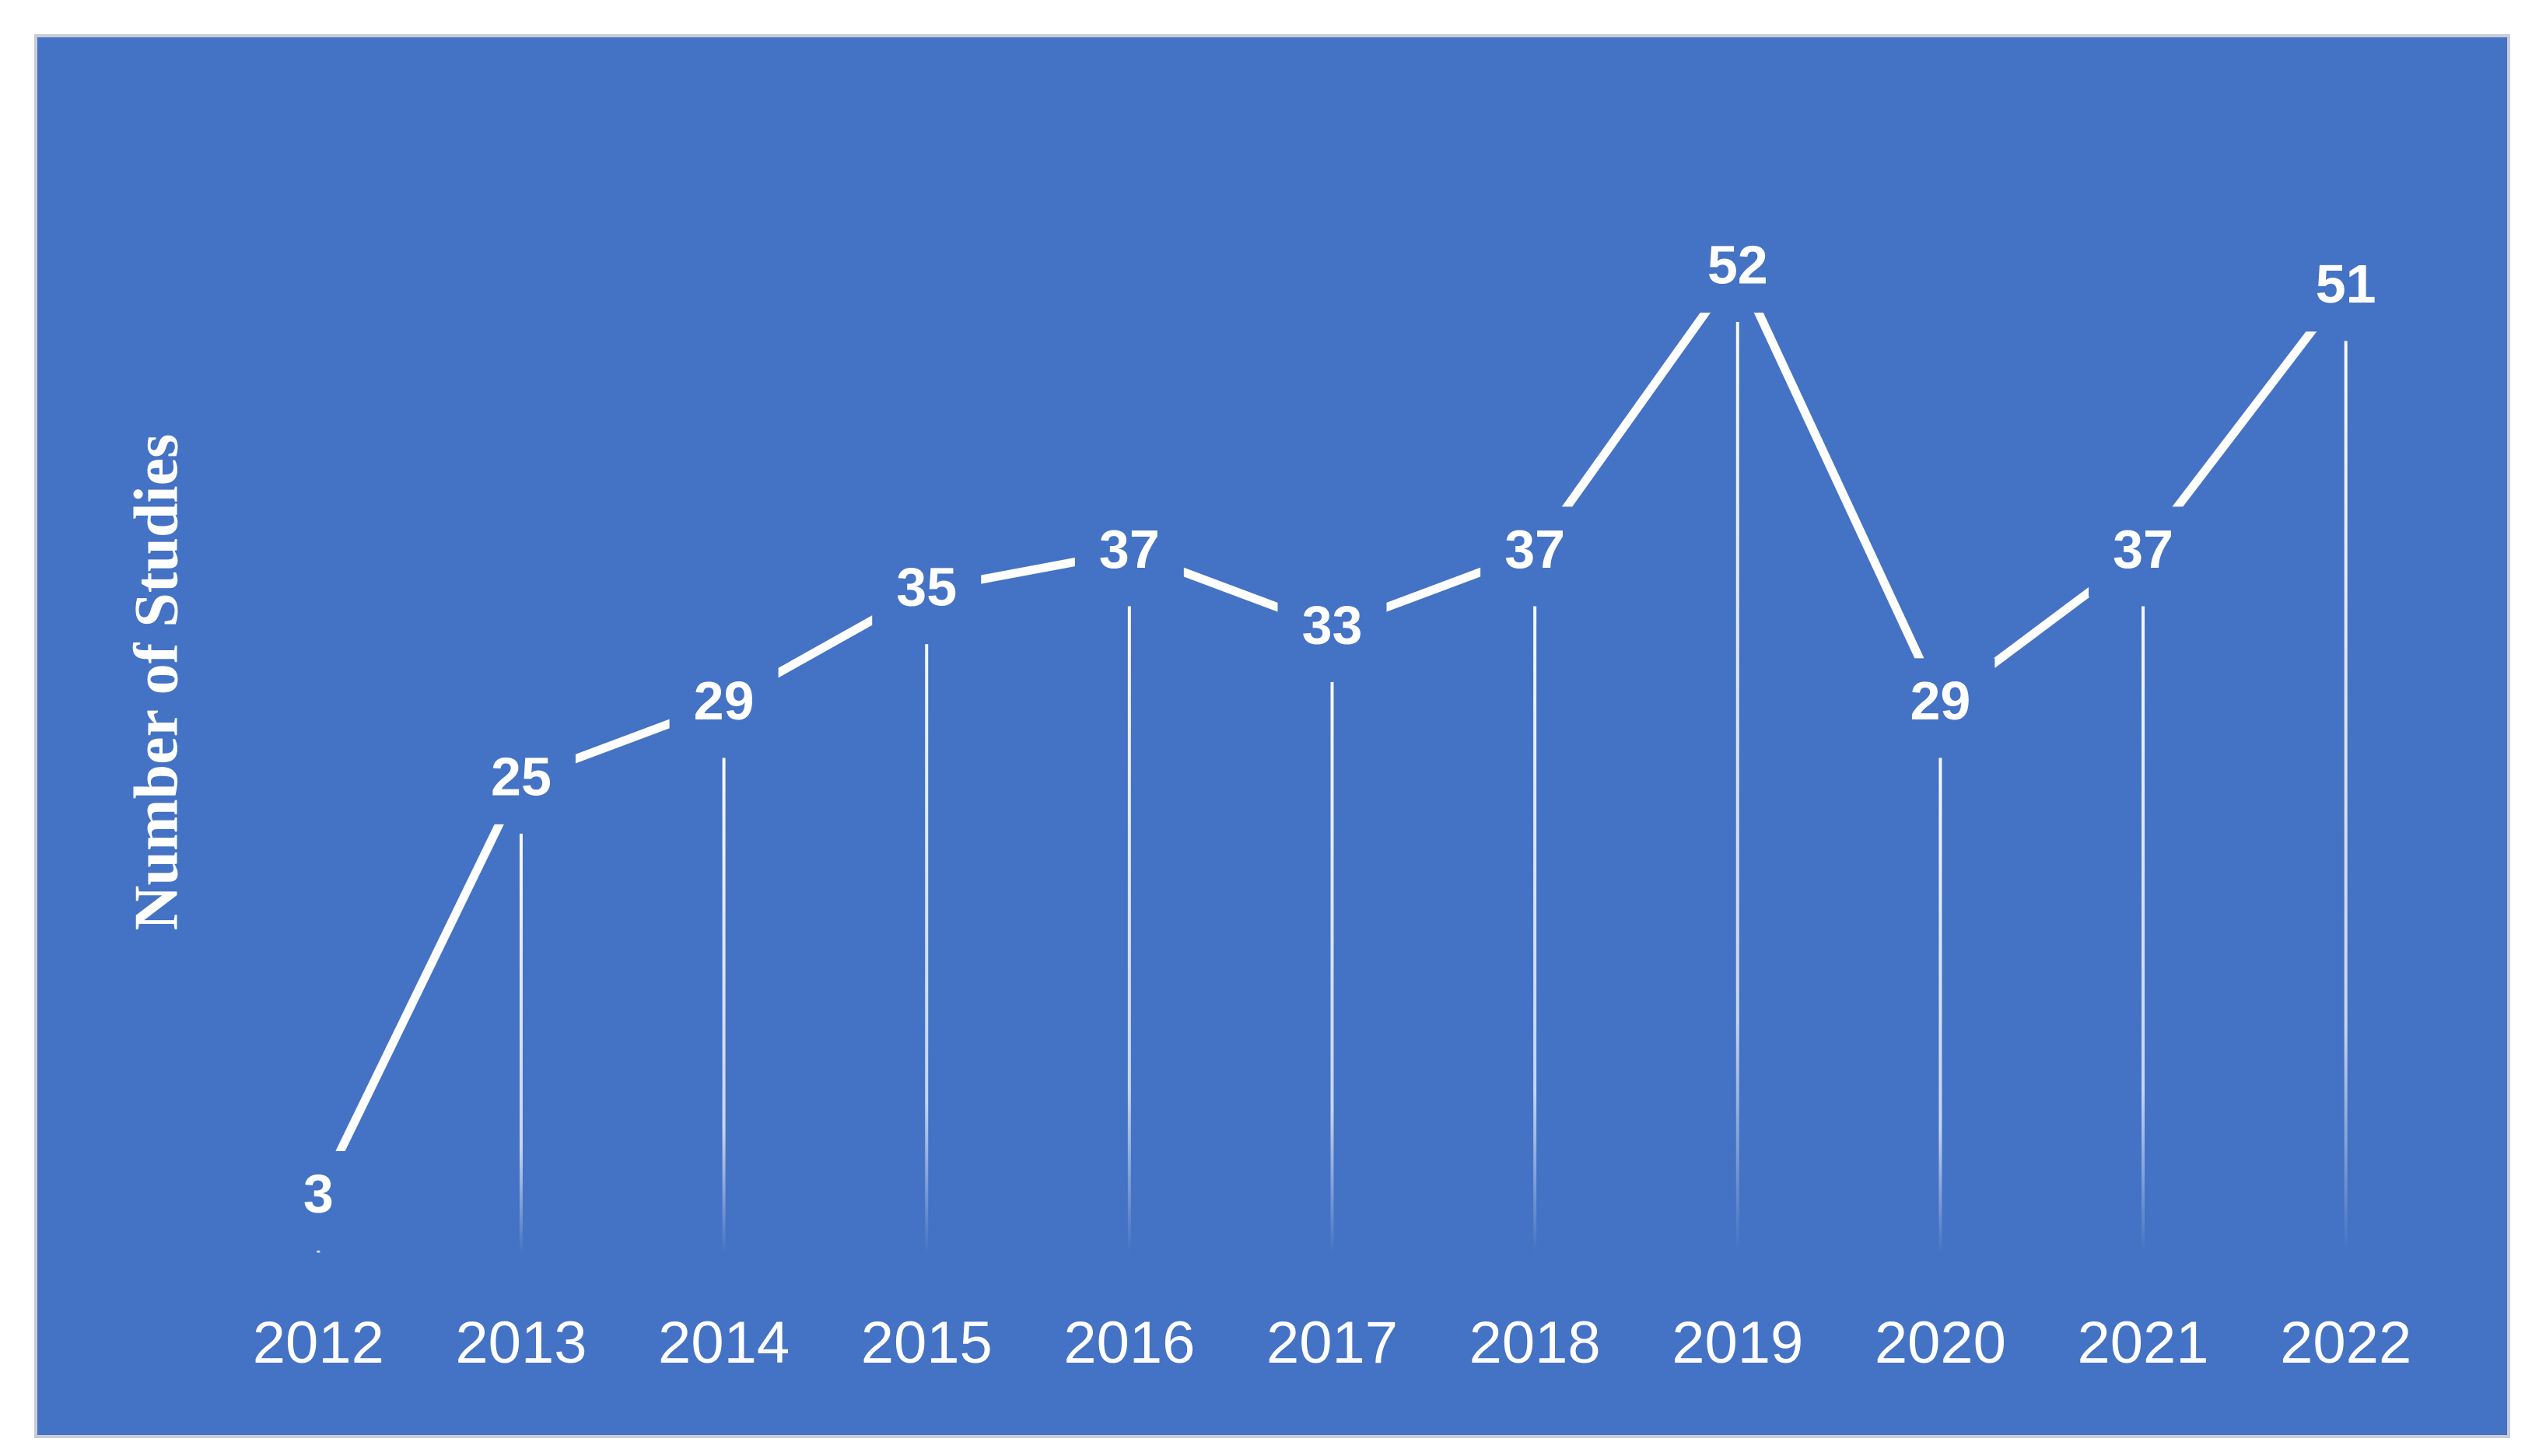 This screenshot has width=2546, height=1456. What do you see at coordinates (724, 1343) in the screenshot?
I see `x-tick-label: 2014` at bounding box center [724, 1343].